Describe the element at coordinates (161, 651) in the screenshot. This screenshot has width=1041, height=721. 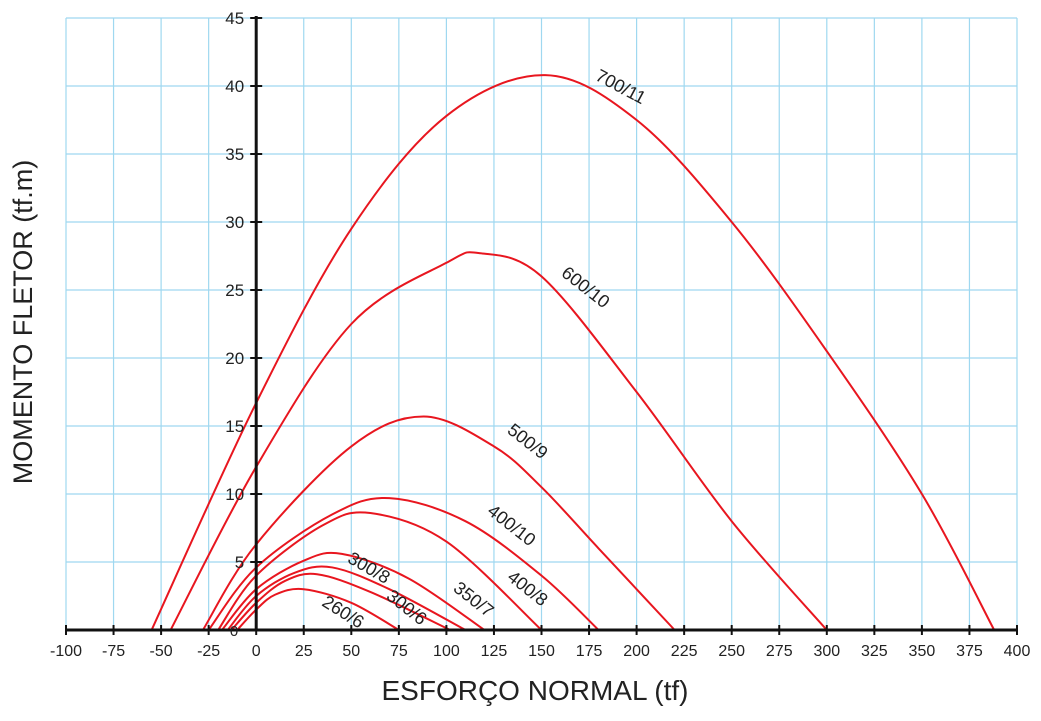
I see `x-tick-label: -50` at that location.